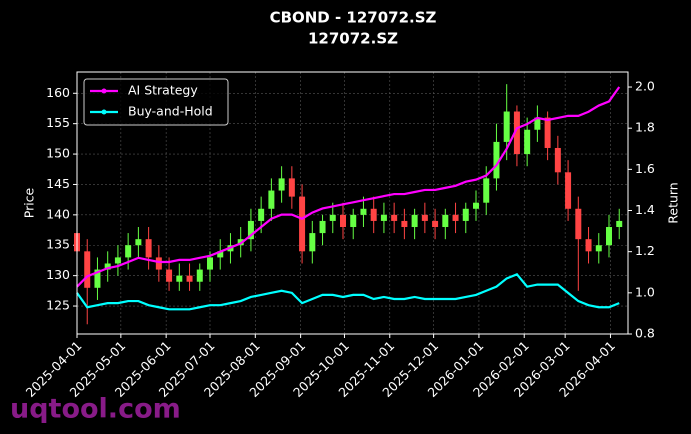 The image size is (691, 434). I want to click on y2-tick-label: 1.8, so click(645, 127).